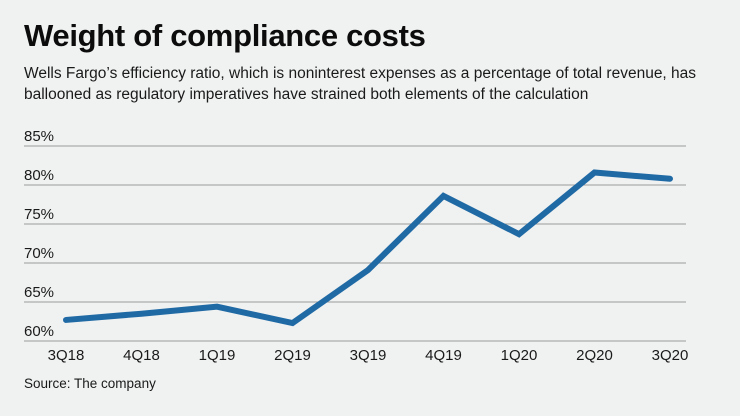 This screenshot has width=740, height=416. What do you see at coordinates (292, 355) in the screenshot?
I see `x-tick-label: 2Q19` at bounding box center [292, 355].